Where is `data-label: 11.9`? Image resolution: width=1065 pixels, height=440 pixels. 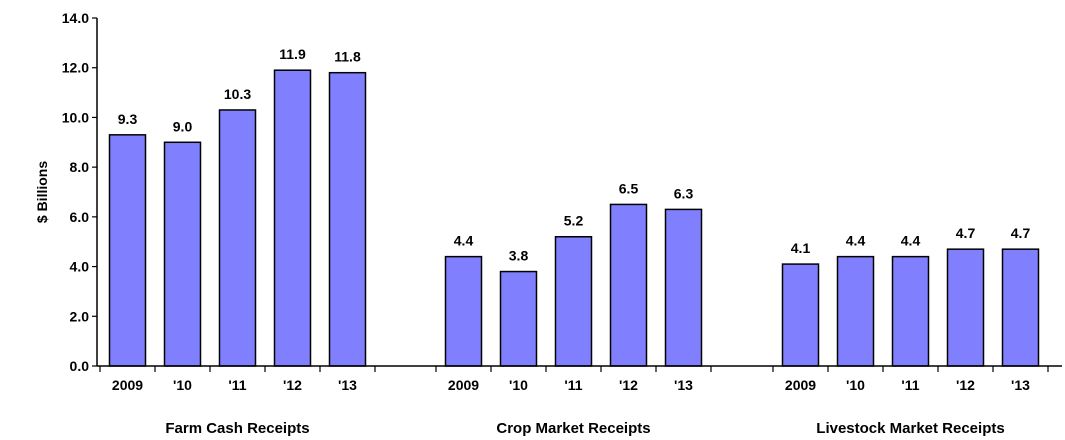 data-label: 11.9 is located at coordinates (292, 54).